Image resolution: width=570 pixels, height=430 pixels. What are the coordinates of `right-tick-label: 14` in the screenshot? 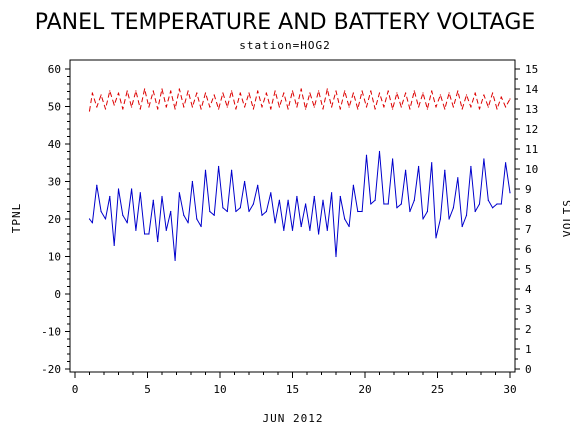 It's located at (532, 89).